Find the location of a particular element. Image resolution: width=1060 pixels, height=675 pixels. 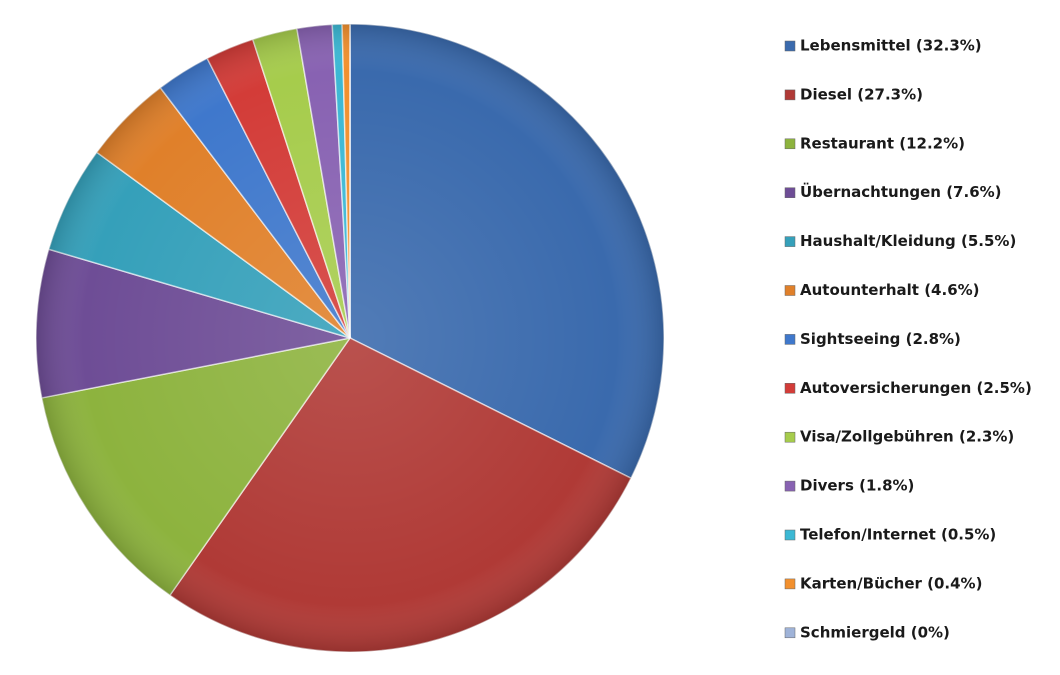

legend-label: Schmiergeld (0%) is located at coordinates (875, 632).